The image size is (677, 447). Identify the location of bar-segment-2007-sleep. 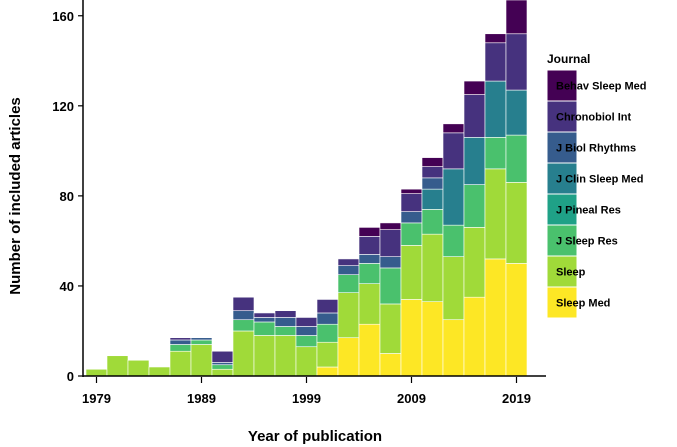
(390, 328).